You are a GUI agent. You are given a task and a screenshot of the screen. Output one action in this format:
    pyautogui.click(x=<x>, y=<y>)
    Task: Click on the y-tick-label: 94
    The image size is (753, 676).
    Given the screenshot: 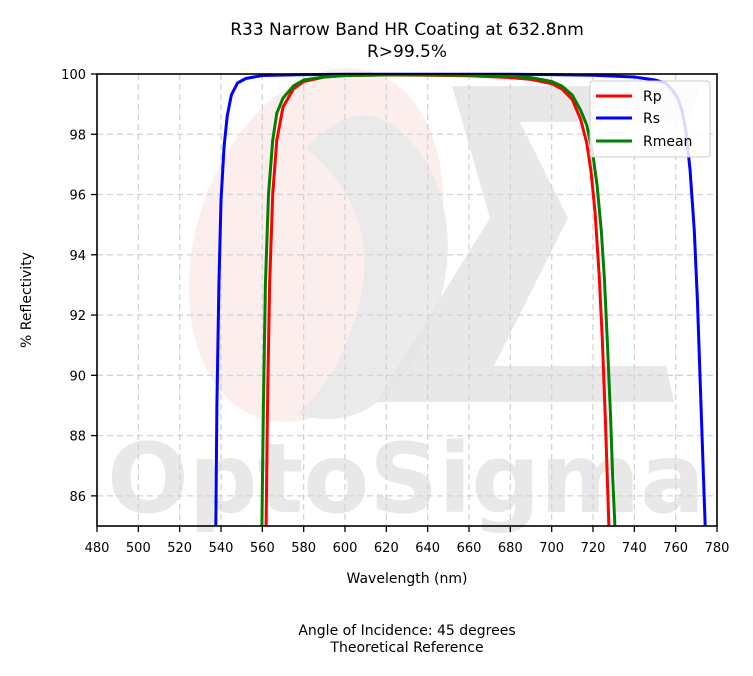 What is the action you would take?
    pyautogui.click(x=77, y=256)
    